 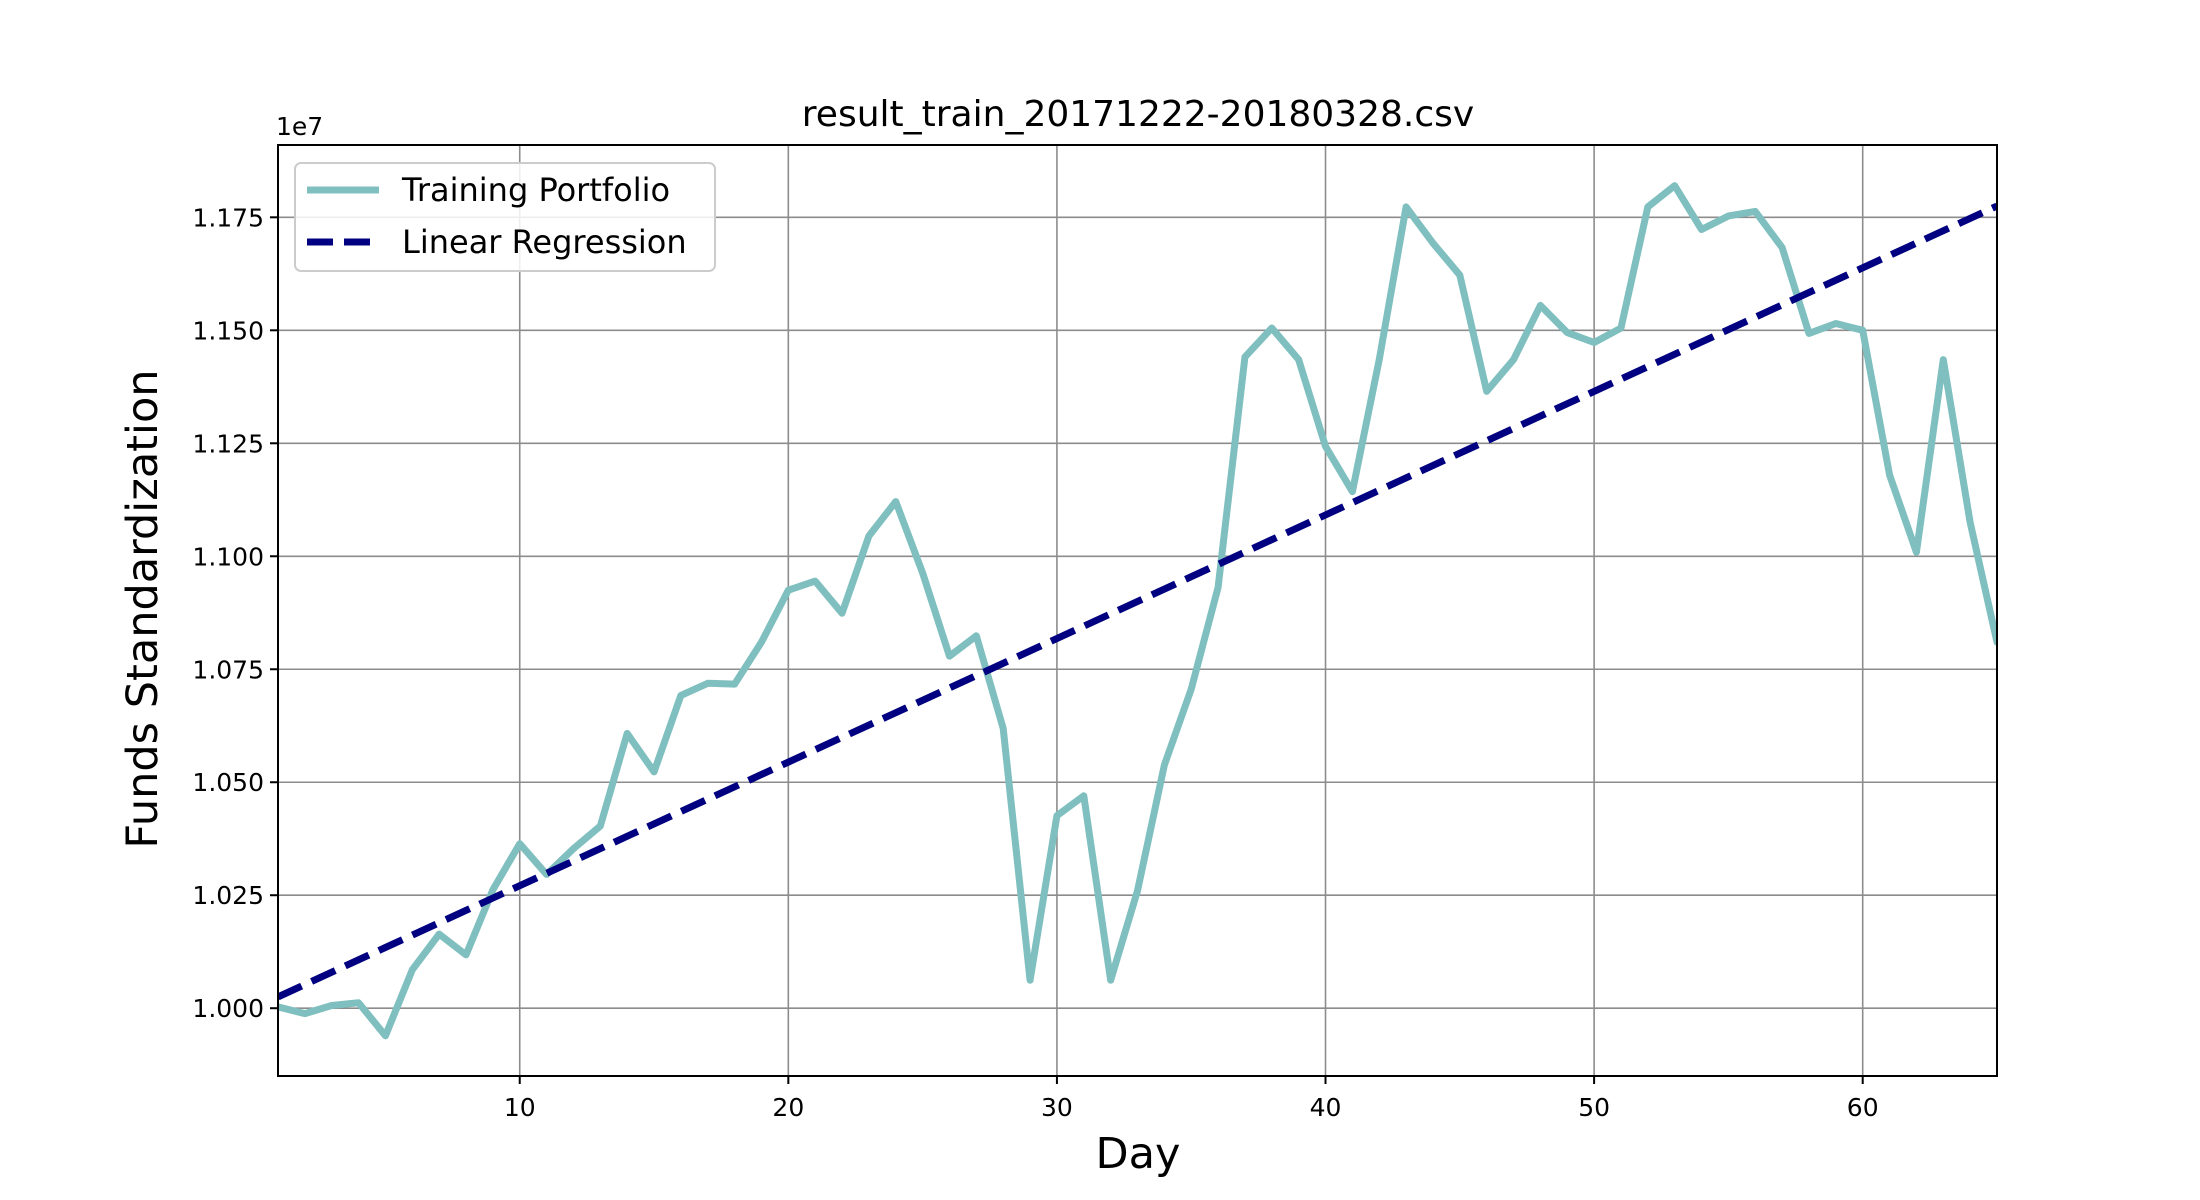 I want to click on y-tick-label: 1.000, so click(x=228, y=1008).